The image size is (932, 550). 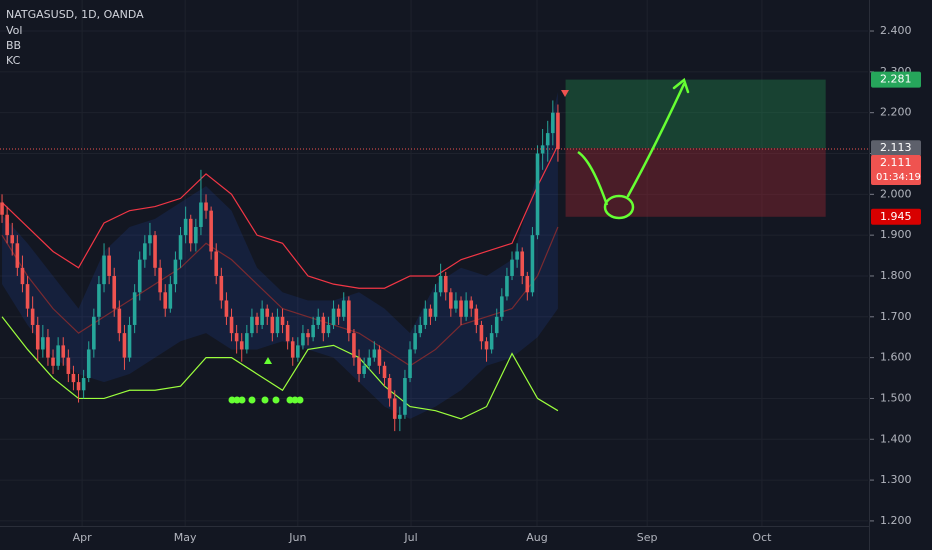 What do you see at coordinates (896, 438) in the screenshot?
I see `y-tick-label: 1.400` at bounding box center [896, 438].